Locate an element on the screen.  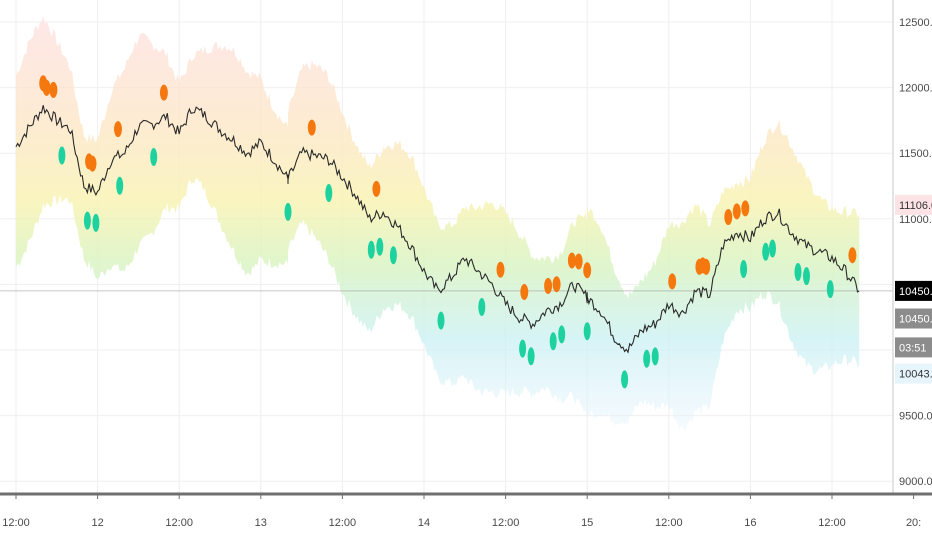
price-tick-label: 11000.0 is located at coordinates (915, 220).